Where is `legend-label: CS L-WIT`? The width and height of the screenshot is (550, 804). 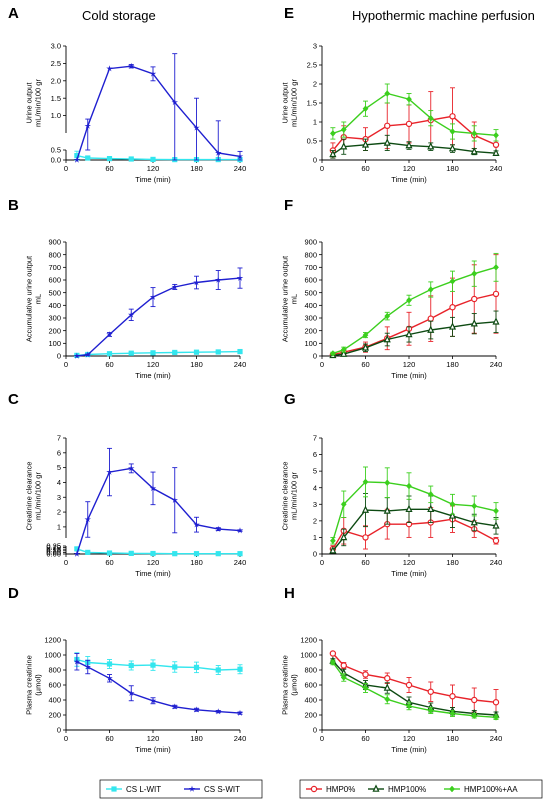
legend-label: CS L-WIT is located at coordinates (143, 789).